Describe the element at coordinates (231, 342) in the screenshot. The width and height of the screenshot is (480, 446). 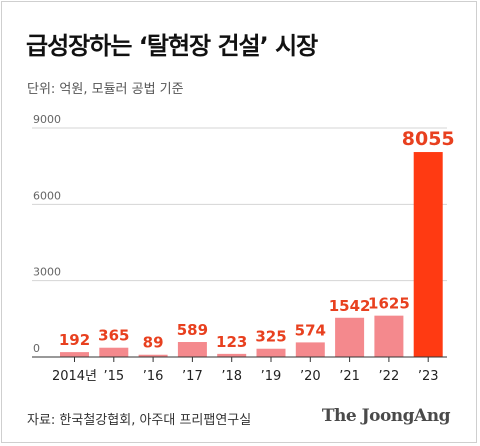
I see `data-label: 123` at that location.